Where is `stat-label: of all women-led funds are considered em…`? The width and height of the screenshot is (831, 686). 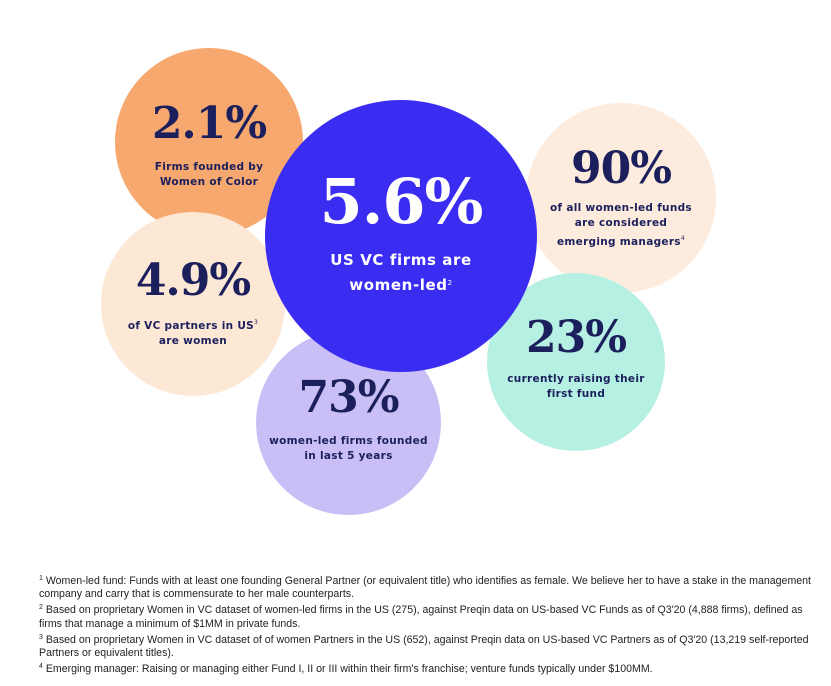 stat-label: of all women-led funds are considered em… is located at coordinates (621, 225).